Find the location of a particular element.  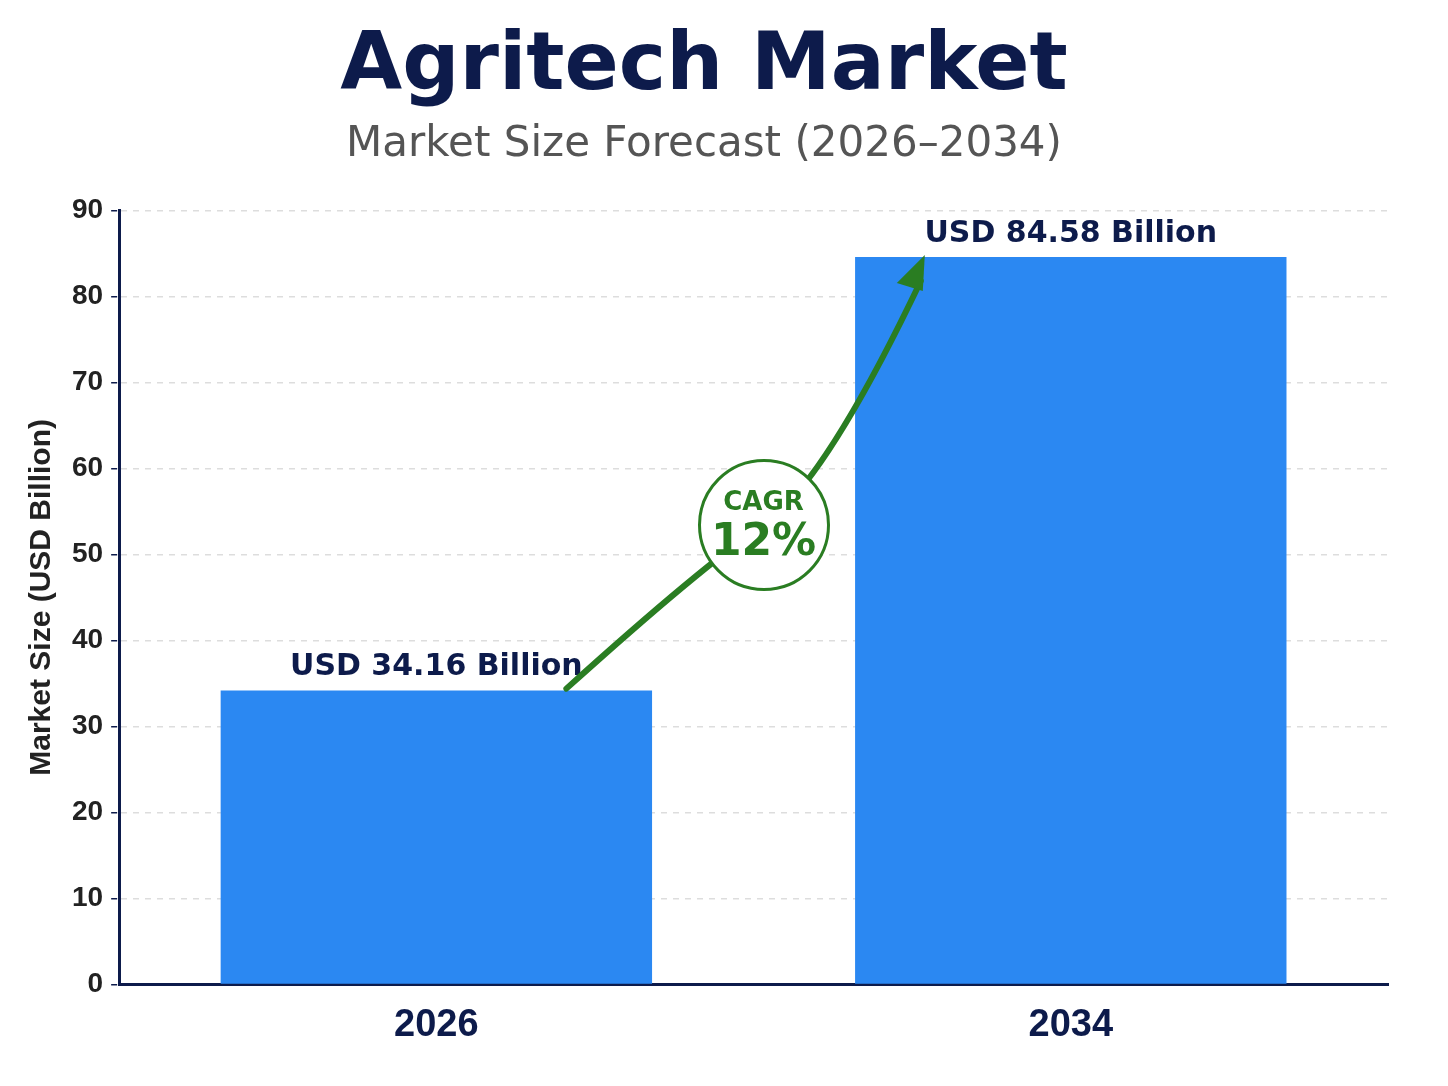

y-tick-label: 0 is located at coordinates (95, 983).